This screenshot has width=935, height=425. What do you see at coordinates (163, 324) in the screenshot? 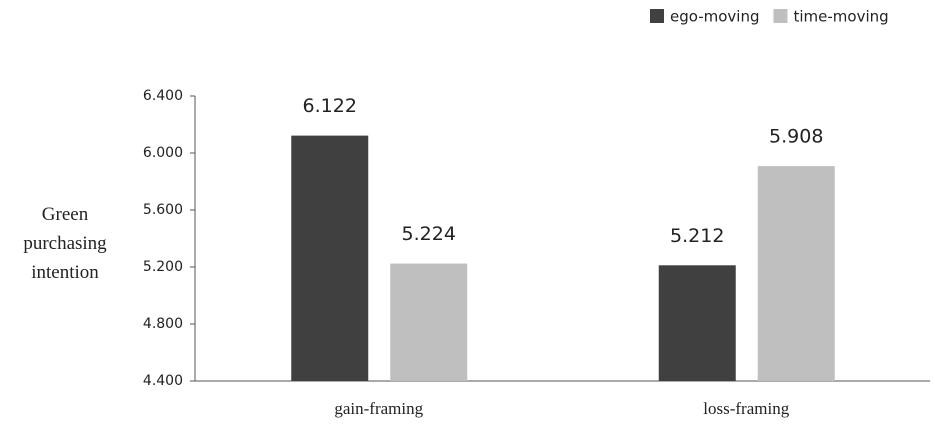
I see `y-tick-label: 4.800` at bounding box center [163, 324].